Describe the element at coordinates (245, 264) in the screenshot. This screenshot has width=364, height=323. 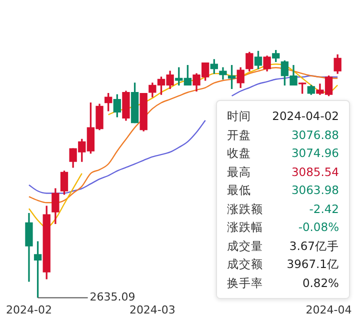
I see `annotation: 成交额` at that location.